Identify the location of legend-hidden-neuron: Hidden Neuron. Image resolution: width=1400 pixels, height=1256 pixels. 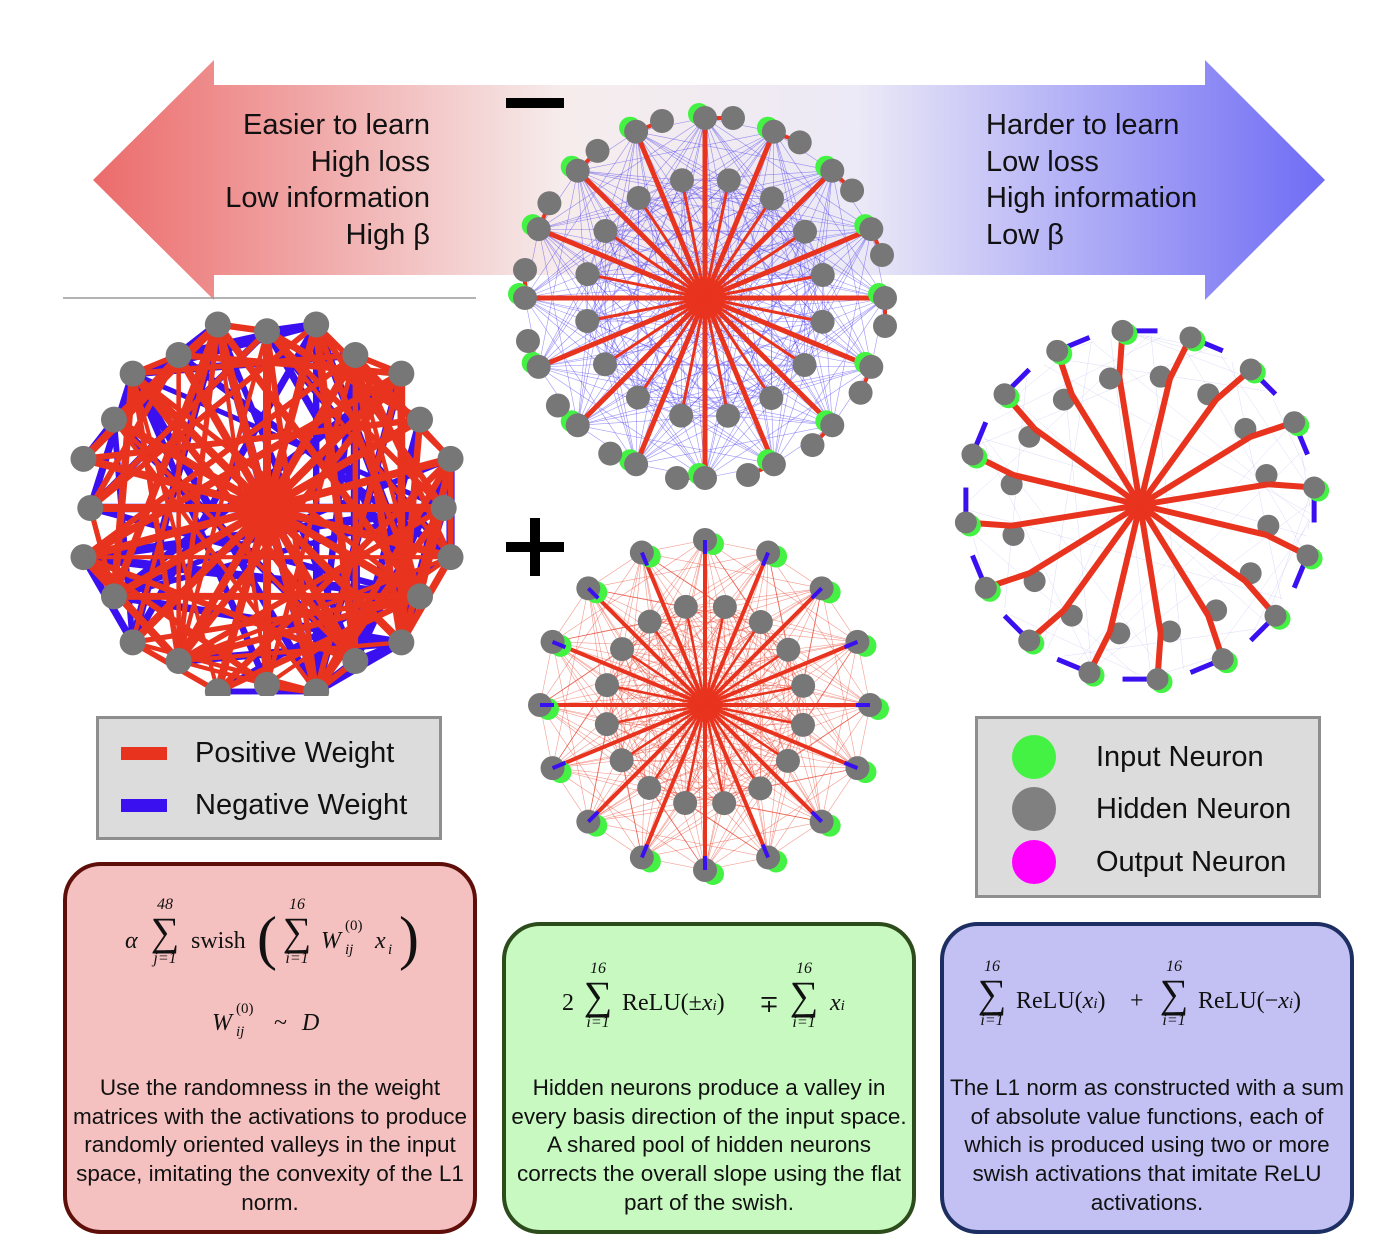
(1151, 809).